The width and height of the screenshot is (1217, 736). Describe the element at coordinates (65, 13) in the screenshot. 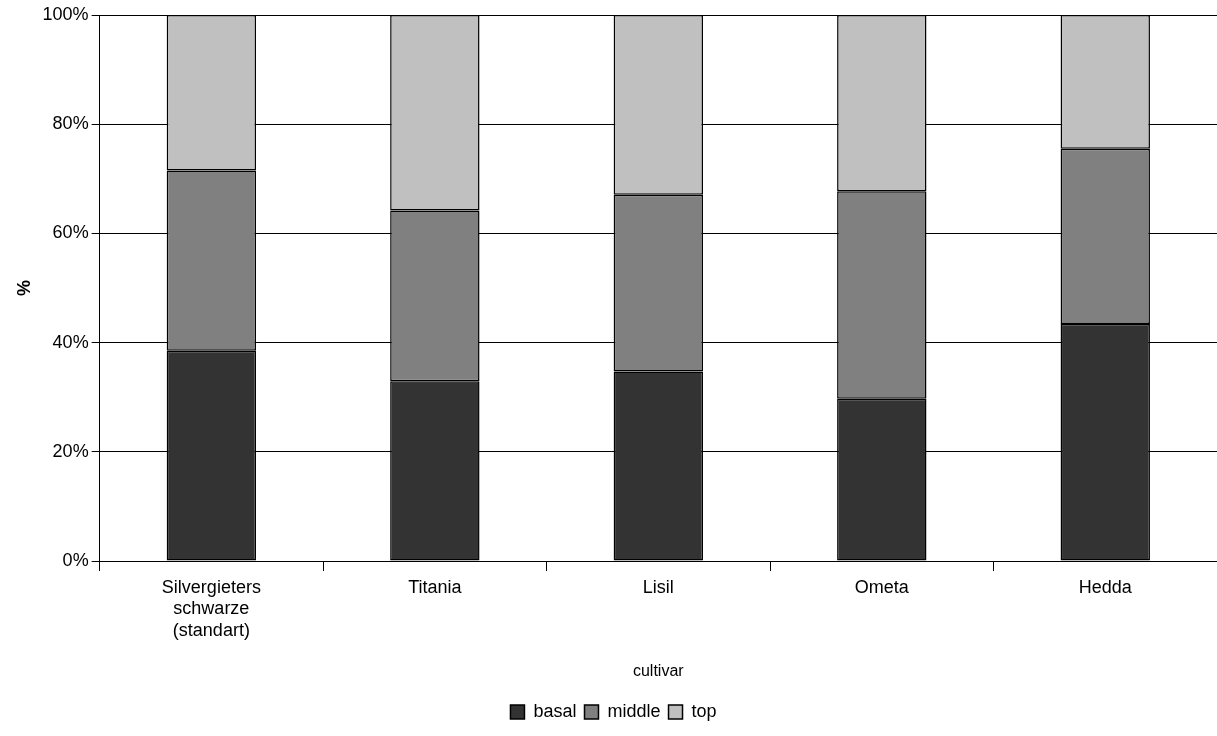

I see `y-tick-label: 100%` at that location.